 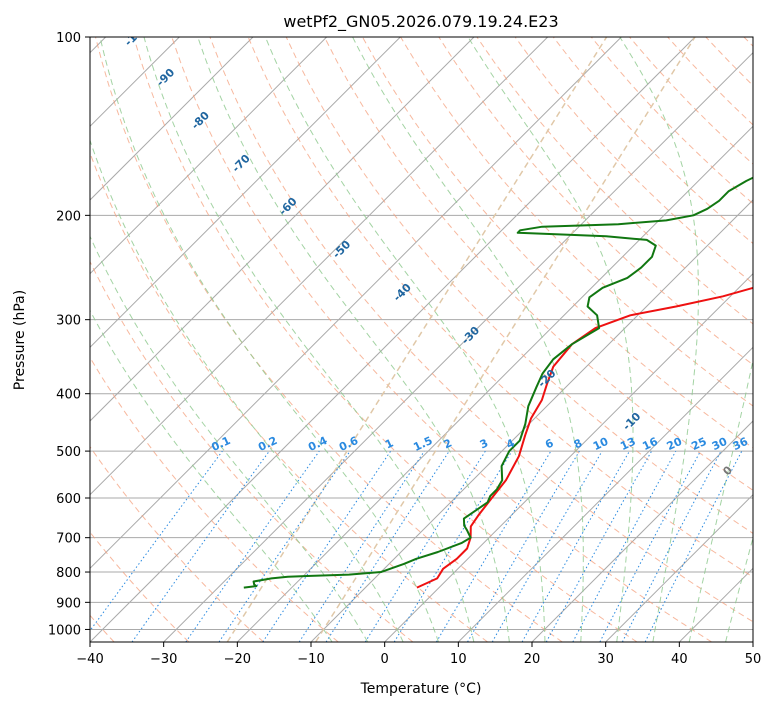 What do you see at coordinates (421, 689) in the screenshot?
I see `x-axis-label: Temperature (°C)` at bounding box center [421, 689].